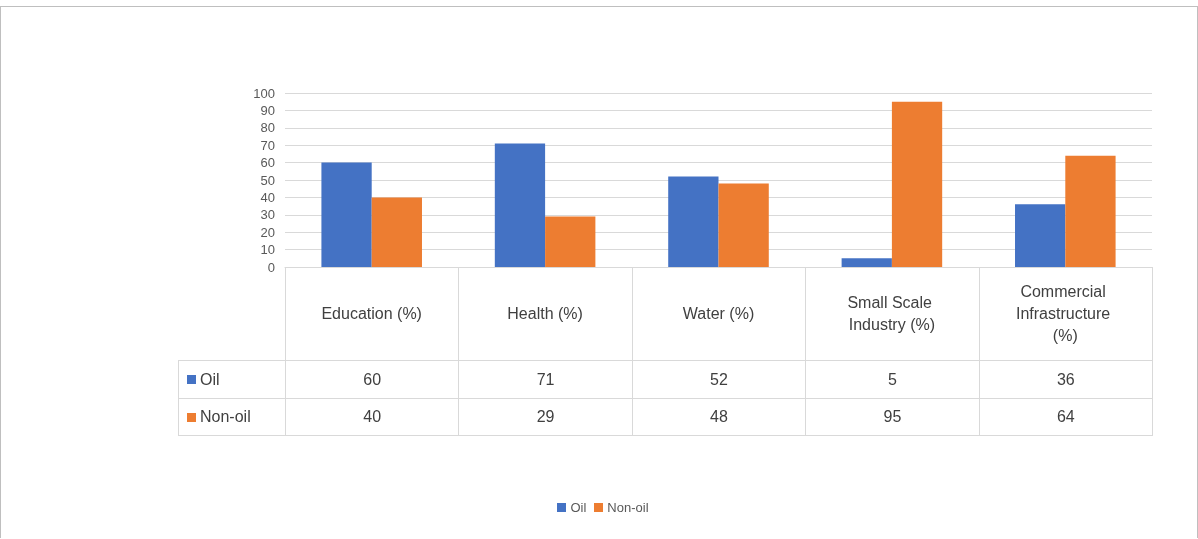  I want to click on data-label: 95, so click(892, 417).